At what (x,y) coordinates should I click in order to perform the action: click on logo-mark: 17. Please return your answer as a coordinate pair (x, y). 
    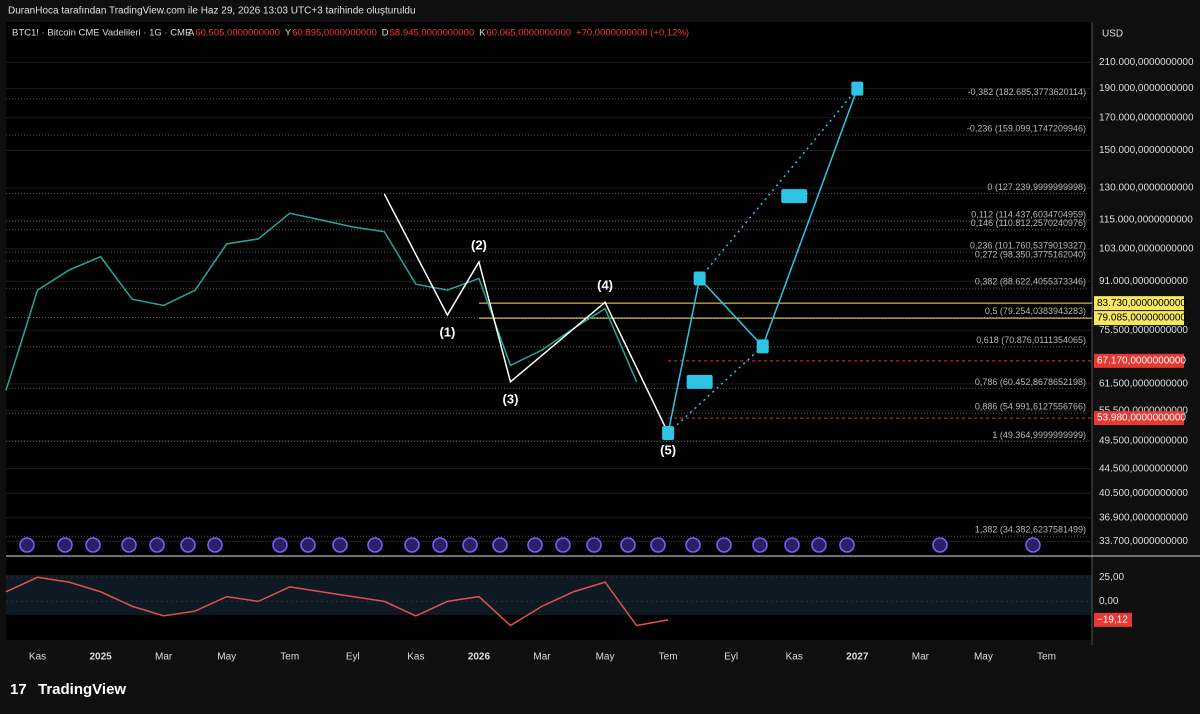
    Looking at the image, I should click on (18, 689).